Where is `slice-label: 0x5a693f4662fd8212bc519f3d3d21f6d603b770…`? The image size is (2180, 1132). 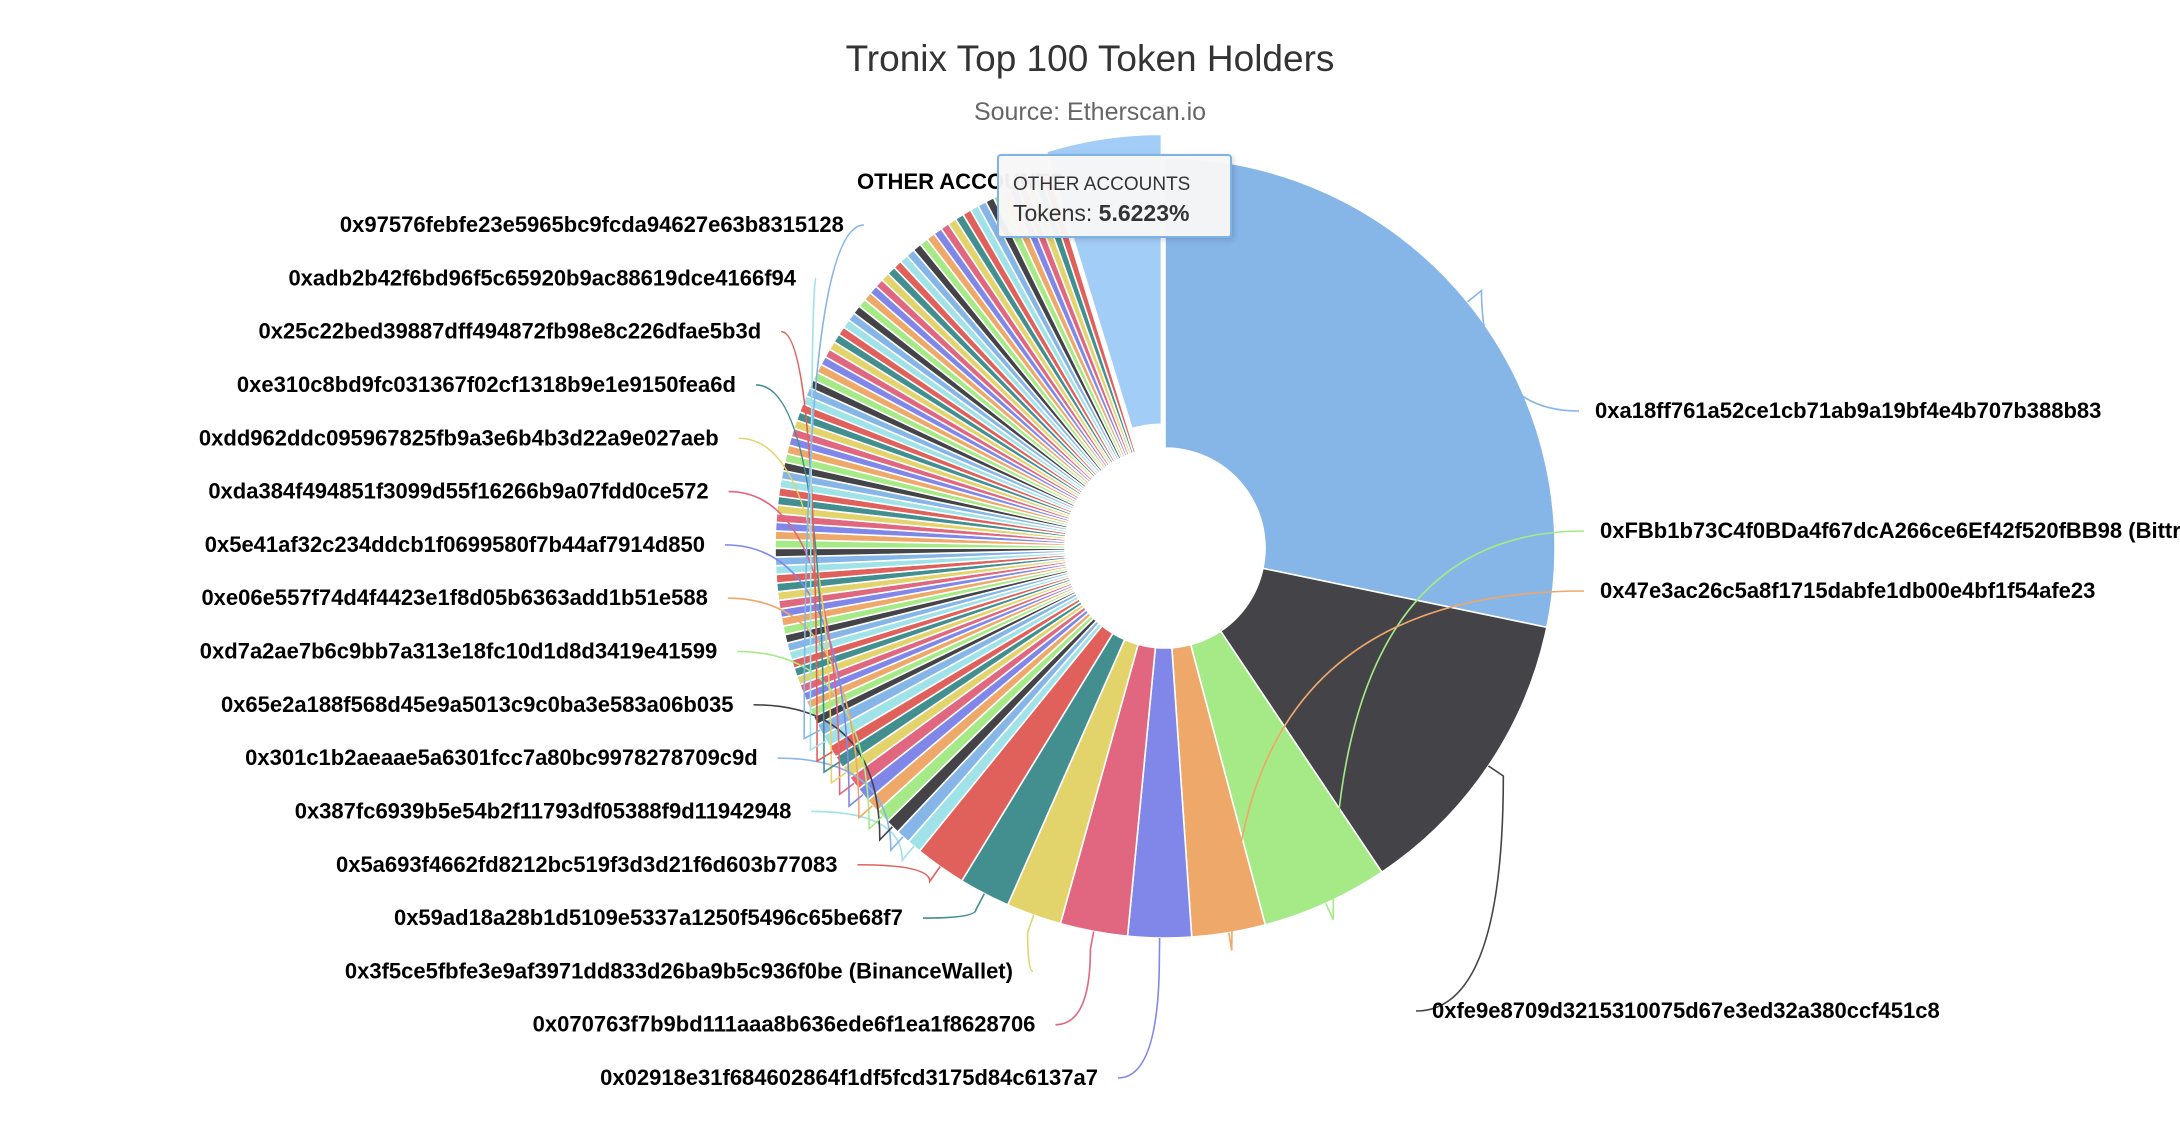
slice-label: 0x5a693f4662fd8212bc519f3d3d21f6d603b770… is located at coordinates (586, 864).